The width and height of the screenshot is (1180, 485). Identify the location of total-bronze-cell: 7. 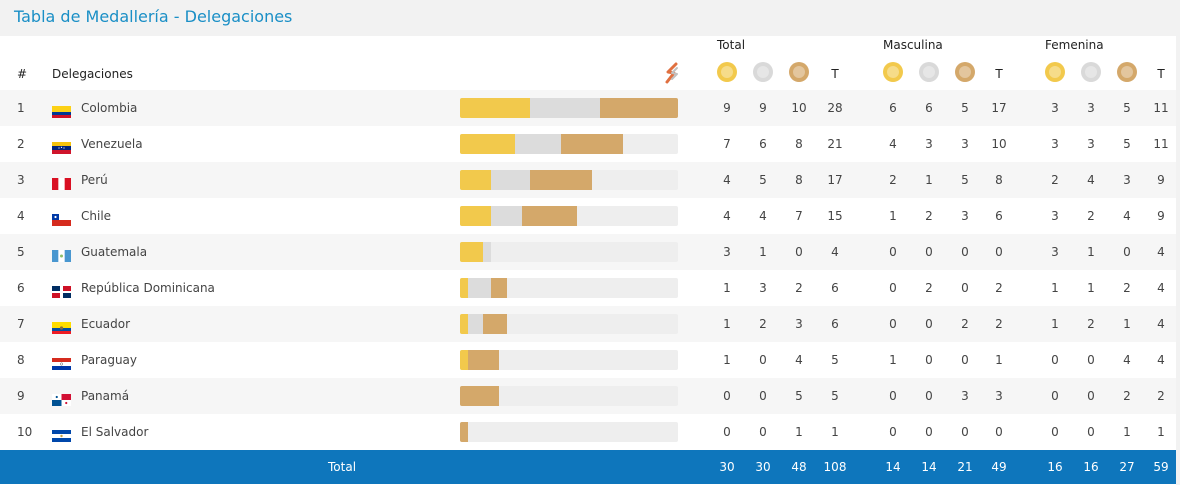
(799, 216).